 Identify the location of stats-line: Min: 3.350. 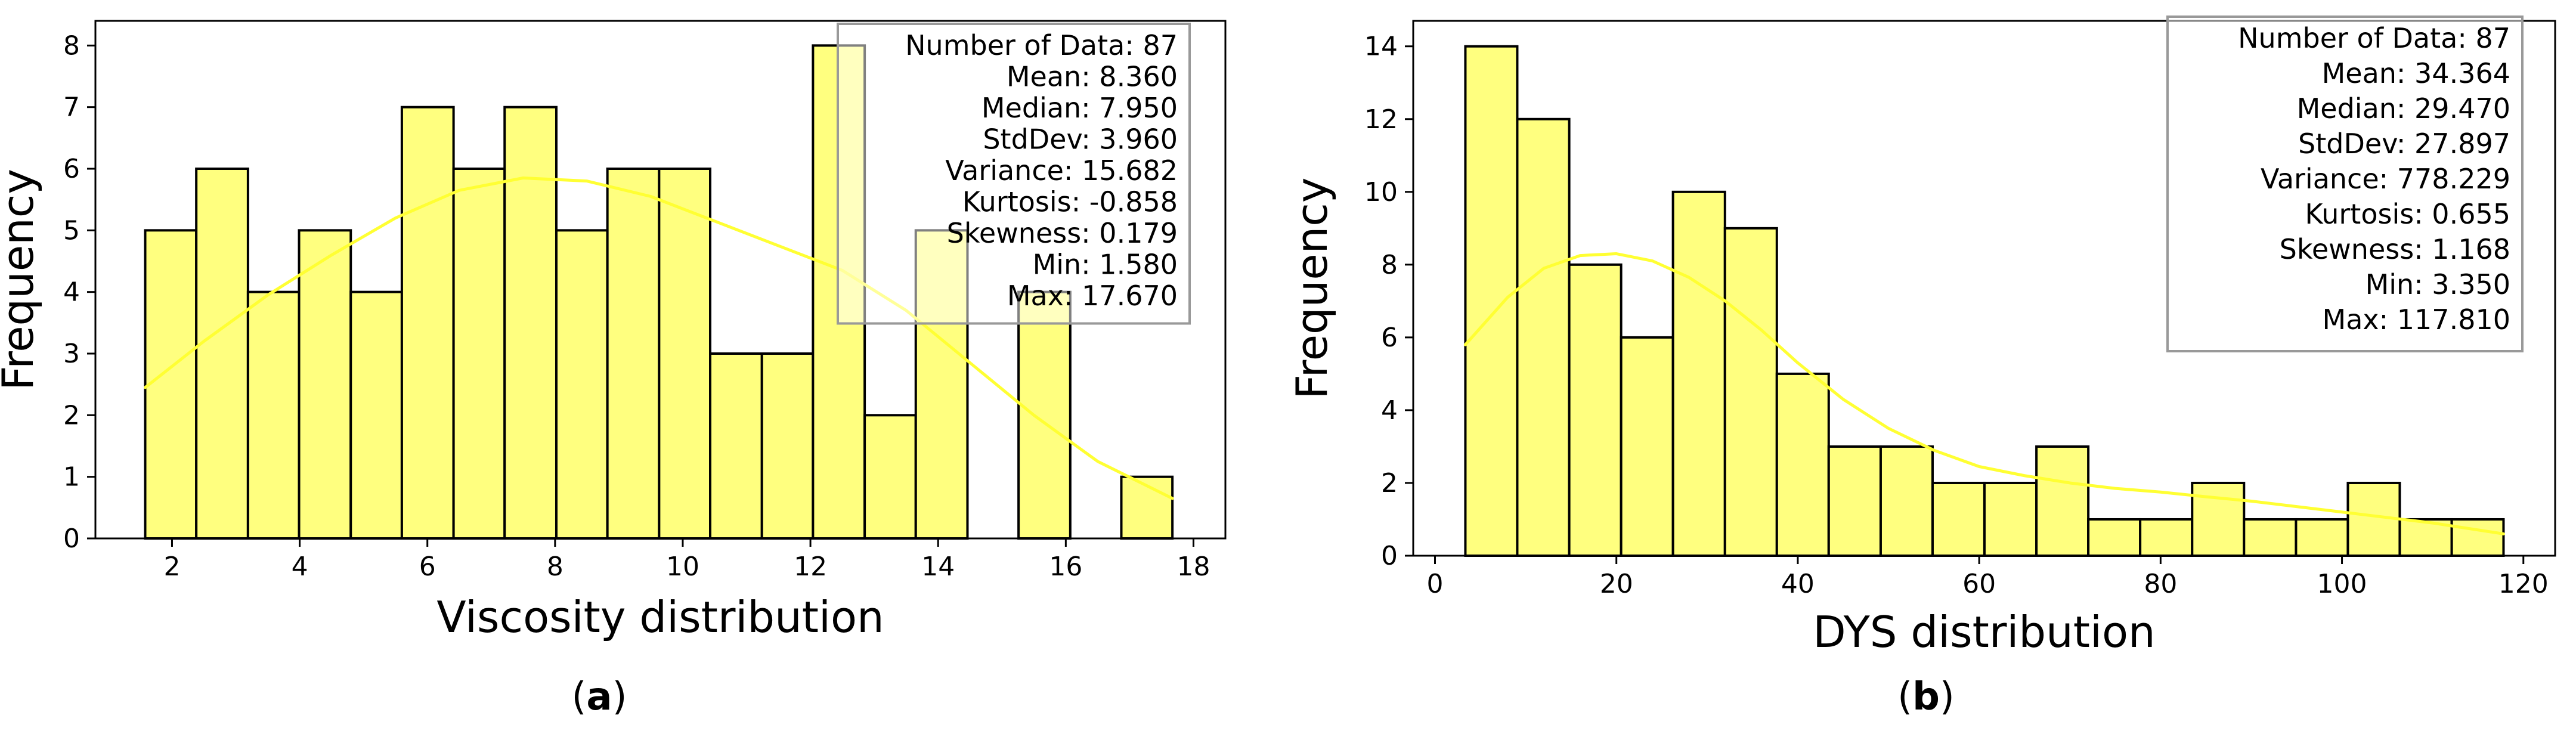
(2438, 284).